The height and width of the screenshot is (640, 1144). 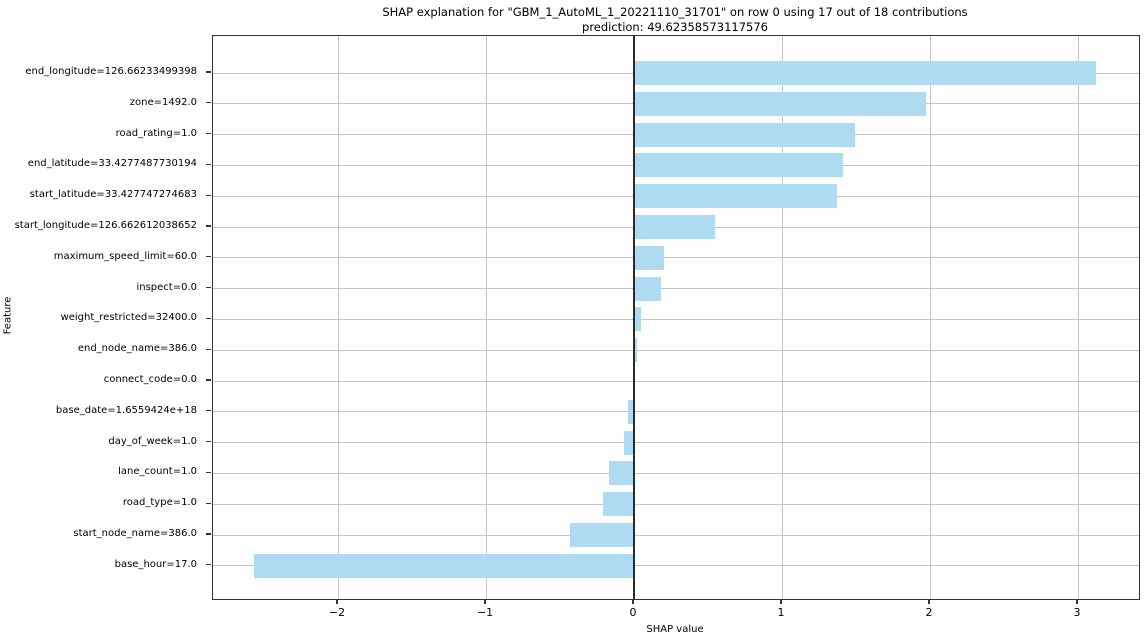 What do you see at coordinates (137, 349) in the screenshot?
I see `y-tick-label: end_node_name=386.0` at bounding box center [137, 349].